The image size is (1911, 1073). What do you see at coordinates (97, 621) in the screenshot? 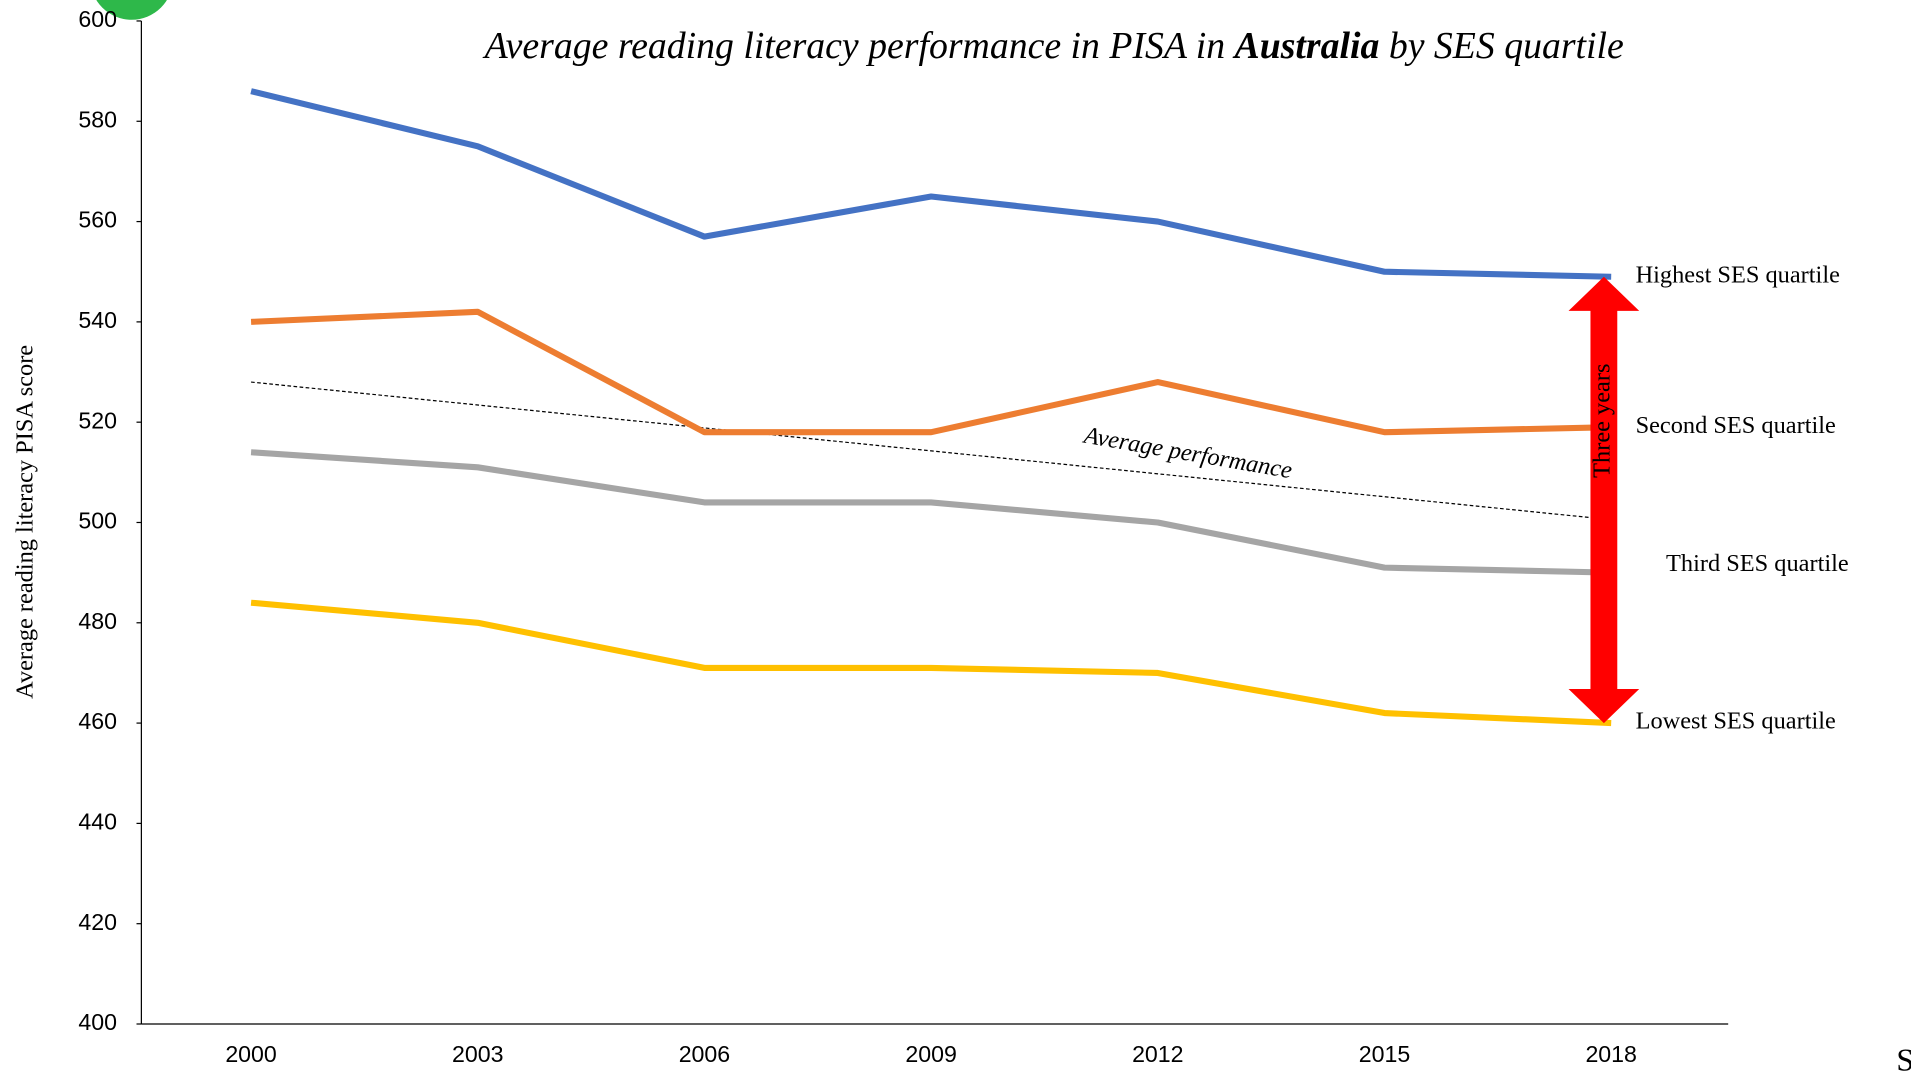
I see `y-tick-label: 480` at bounding box center [97, 621].